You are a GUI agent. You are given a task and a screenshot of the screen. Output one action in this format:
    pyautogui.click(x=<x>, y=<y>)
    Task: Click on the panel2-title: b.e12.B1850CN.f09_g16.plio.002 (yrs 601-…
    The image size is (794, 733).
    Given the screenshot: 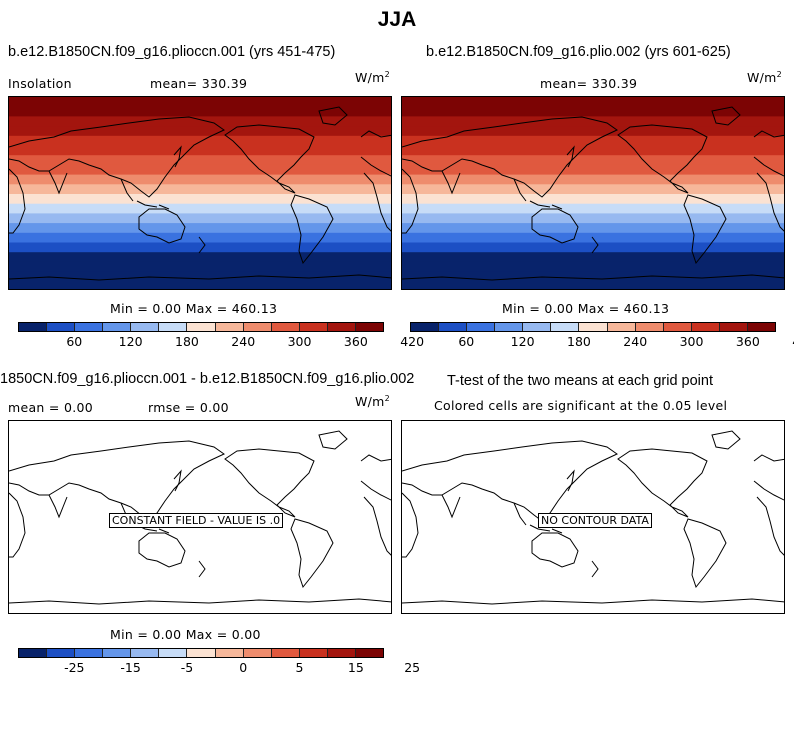 What is the action you would take?
    pyautogui.click(x=578, y=52)
    